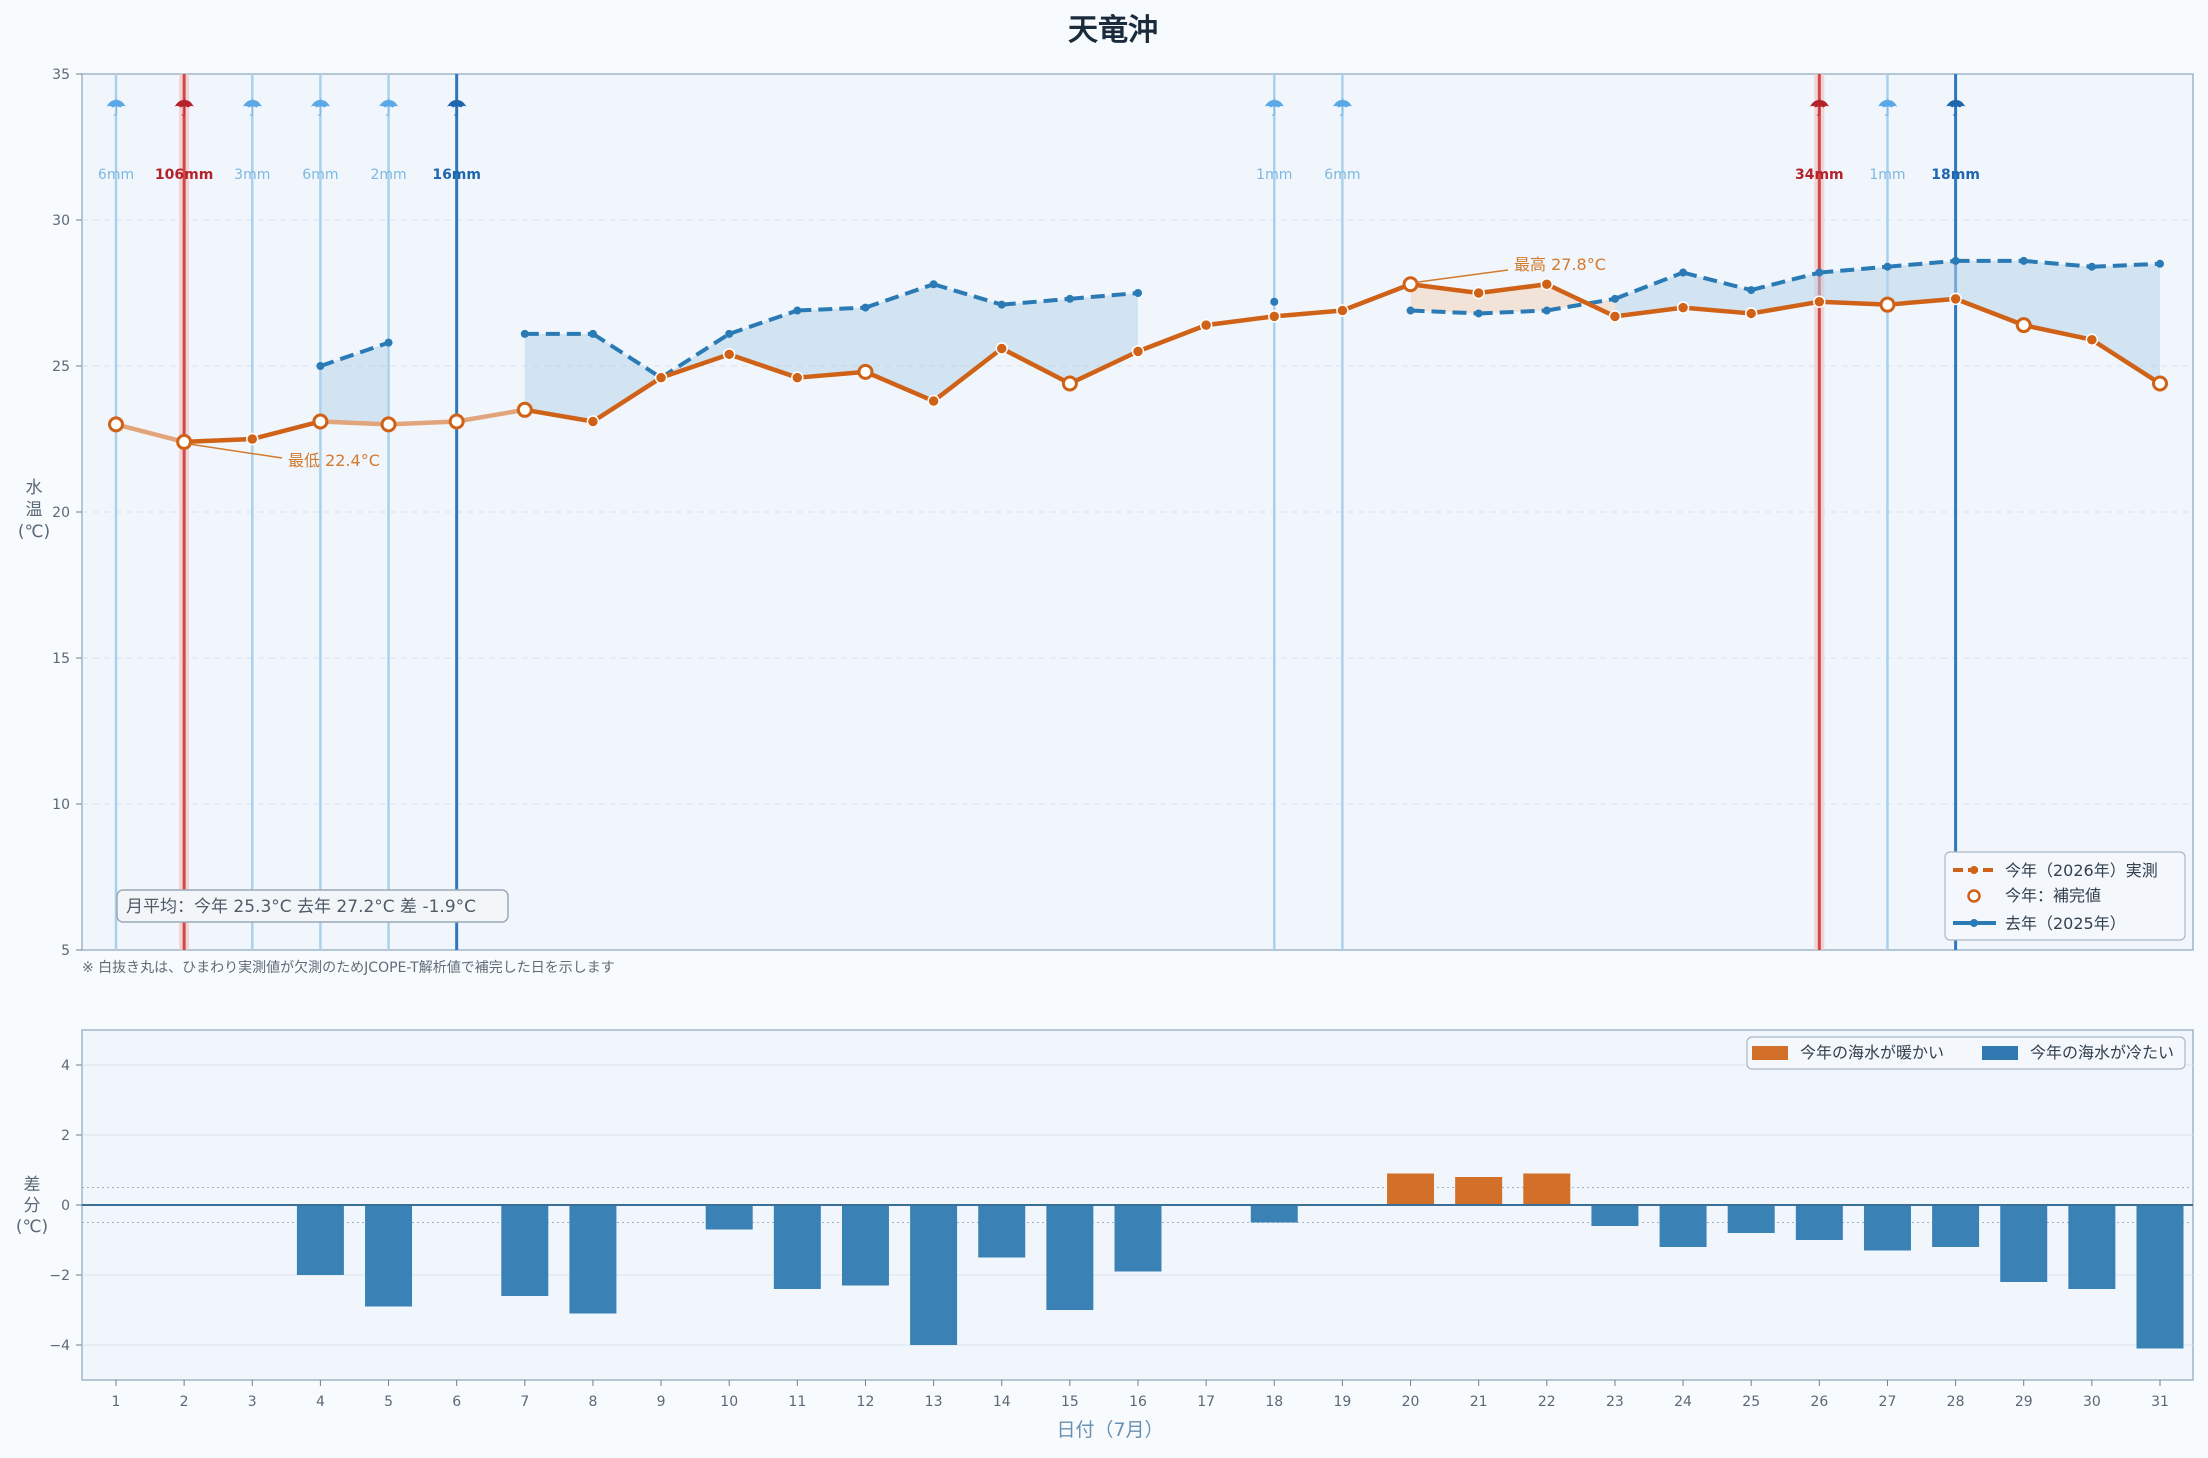  What do you see at coordinates (1274, 1402) in the screenshot?
I see `x-tick-label: 18` at bounding box center [1274, 1402].